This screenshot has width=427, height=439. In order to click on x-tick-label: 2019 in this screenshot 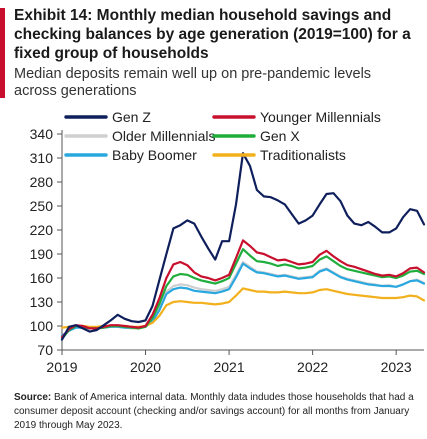, I will do `click(61, 367)`.